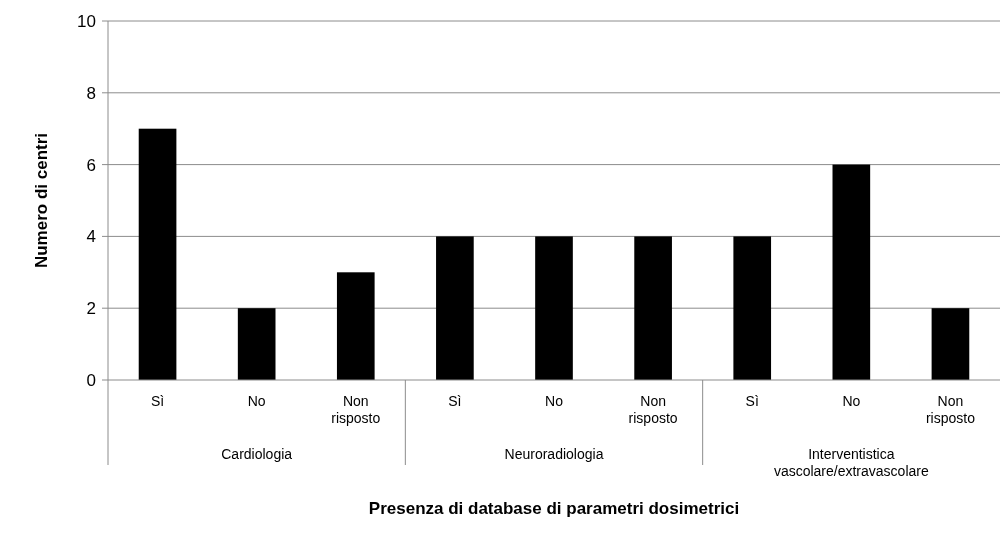 This screenshot has width=1006, height=537. I want to click on y-tick-label: 6, so click(91, 165).